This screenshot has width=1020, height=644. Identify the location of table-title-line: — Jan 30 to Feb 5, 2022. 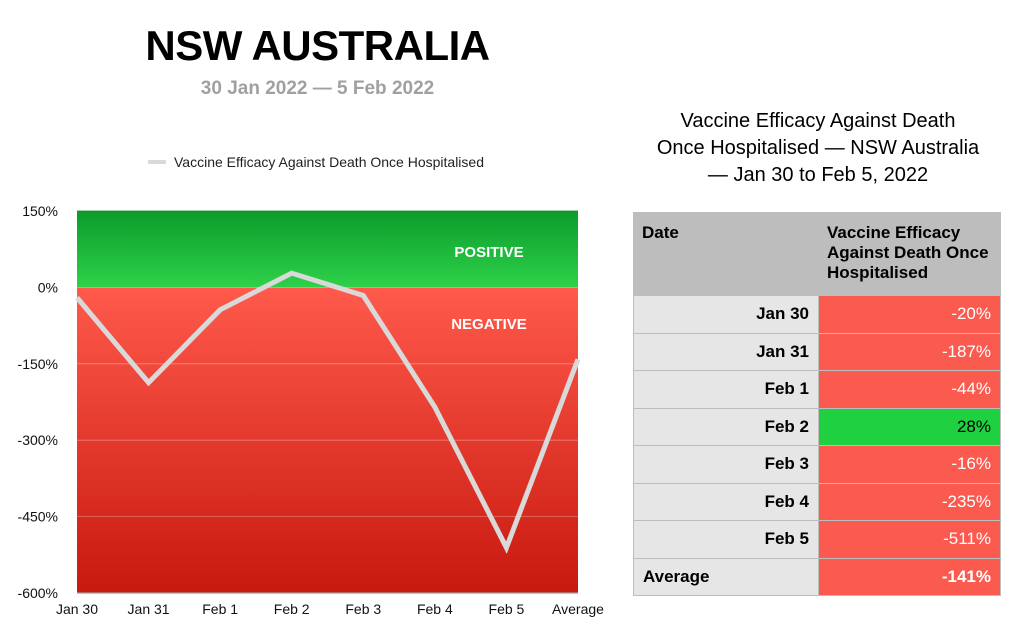
(818, 175).